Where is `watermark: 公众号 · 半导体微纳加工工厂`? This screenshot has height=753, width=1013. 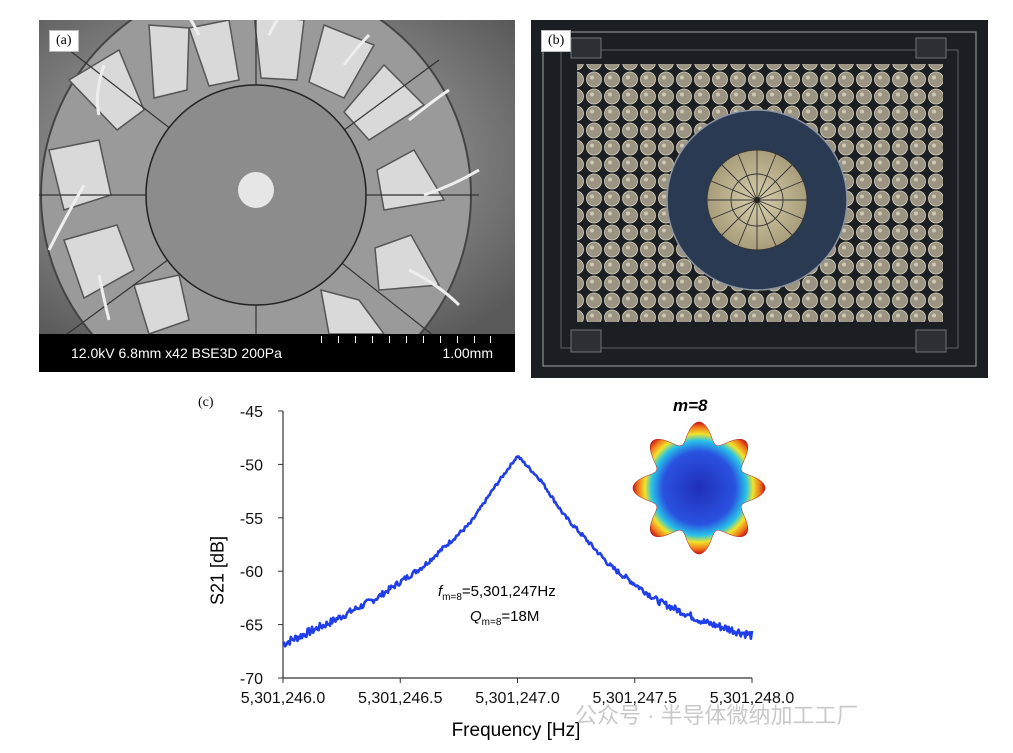
watermark: 公众号 · 半导体微纳加工工厂 is located at coordinates (717, 715).